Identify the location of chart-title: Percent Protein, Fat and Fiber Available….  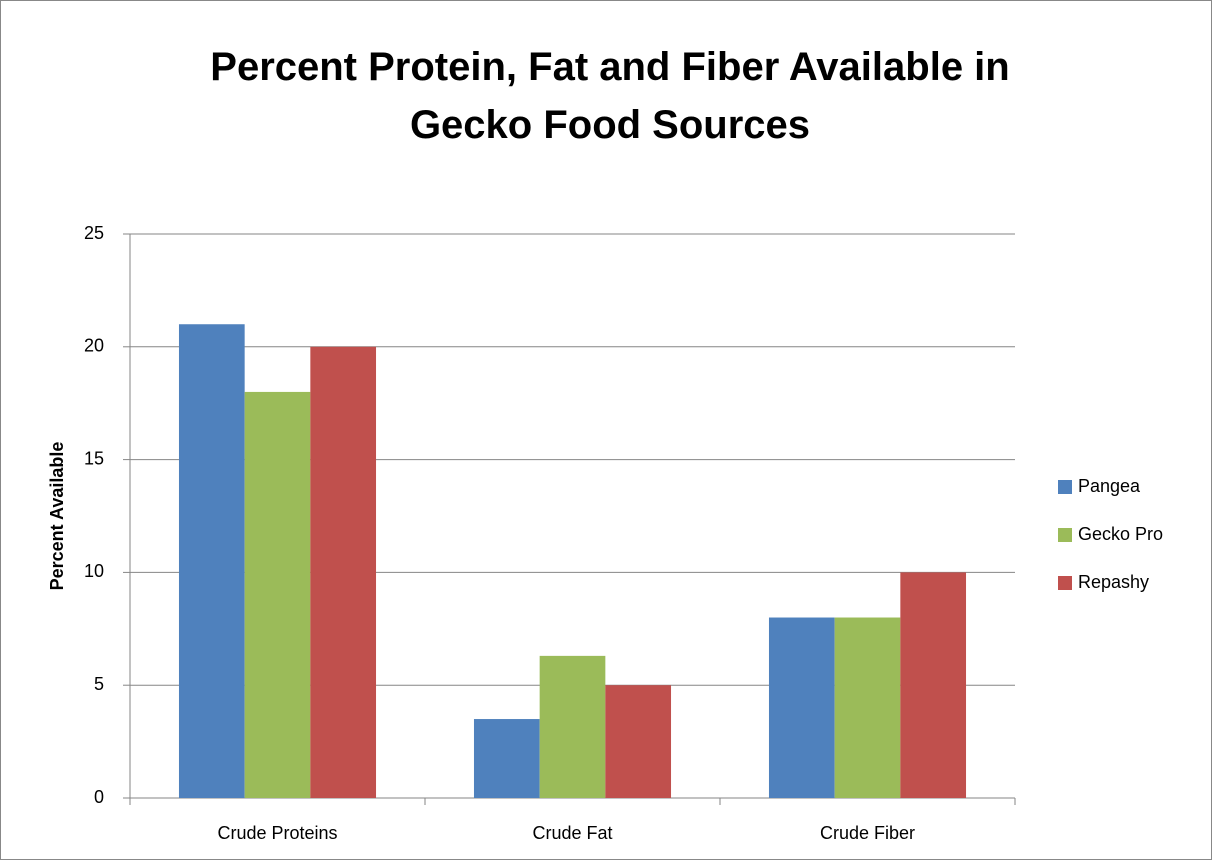
(610, 96).